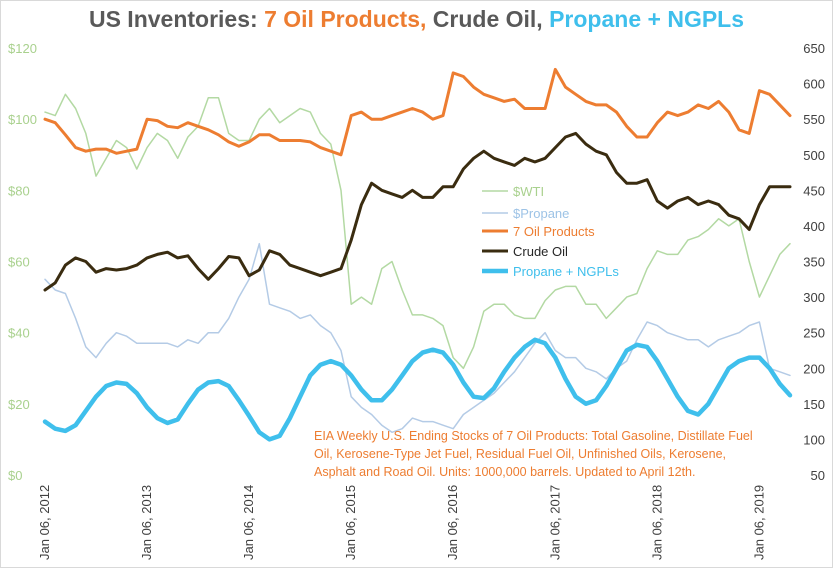  What do you see at coordinates (814, 119) in the screenshot?
I see `y-right-tick-label: 550` at bounding box center [814, 119].